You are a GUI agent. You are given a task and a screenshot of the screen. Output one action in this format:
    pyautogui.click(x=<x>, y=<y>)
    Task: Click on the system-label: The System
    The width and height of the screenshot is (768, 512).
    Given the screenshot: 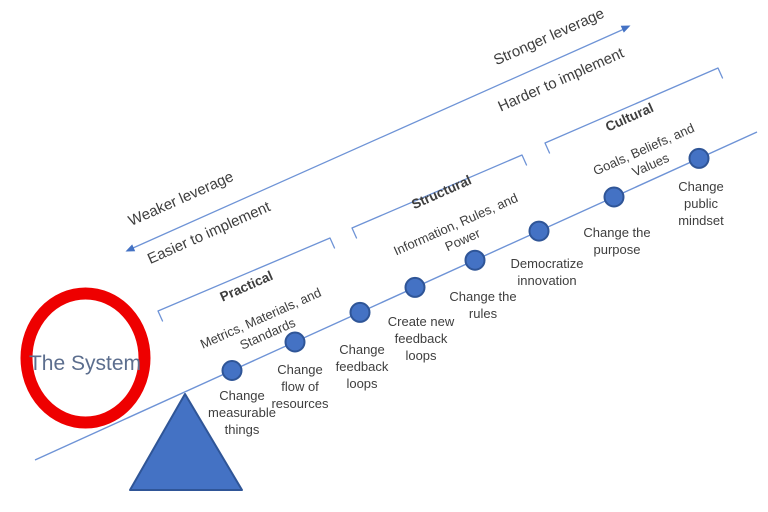 What is the action you would take?
    pyautogui.click(x=85, y=363)
    